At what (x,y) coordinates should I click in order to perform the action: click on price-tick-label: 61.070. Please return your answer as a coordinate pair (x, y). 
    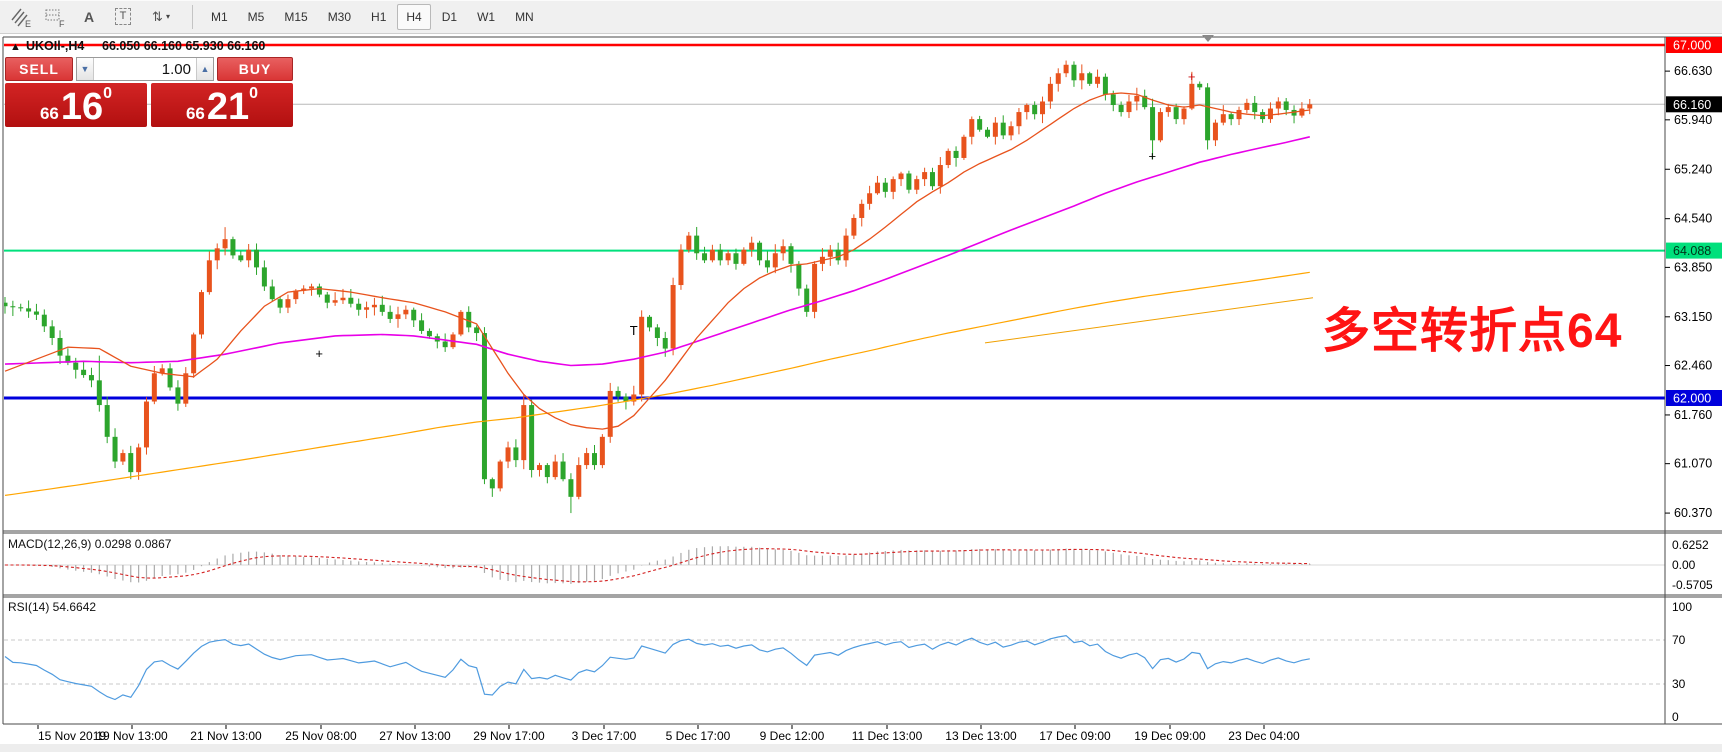
    Looking at the image, I should click on (1693, 464).